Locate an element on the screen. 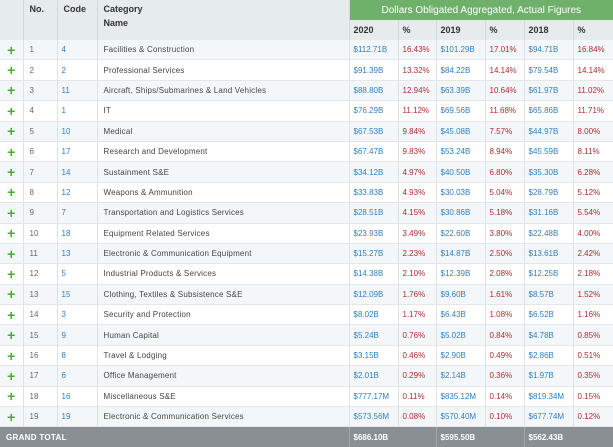 The image size is (613, 447). row-code: 13 is located at coordinates (76, 254).